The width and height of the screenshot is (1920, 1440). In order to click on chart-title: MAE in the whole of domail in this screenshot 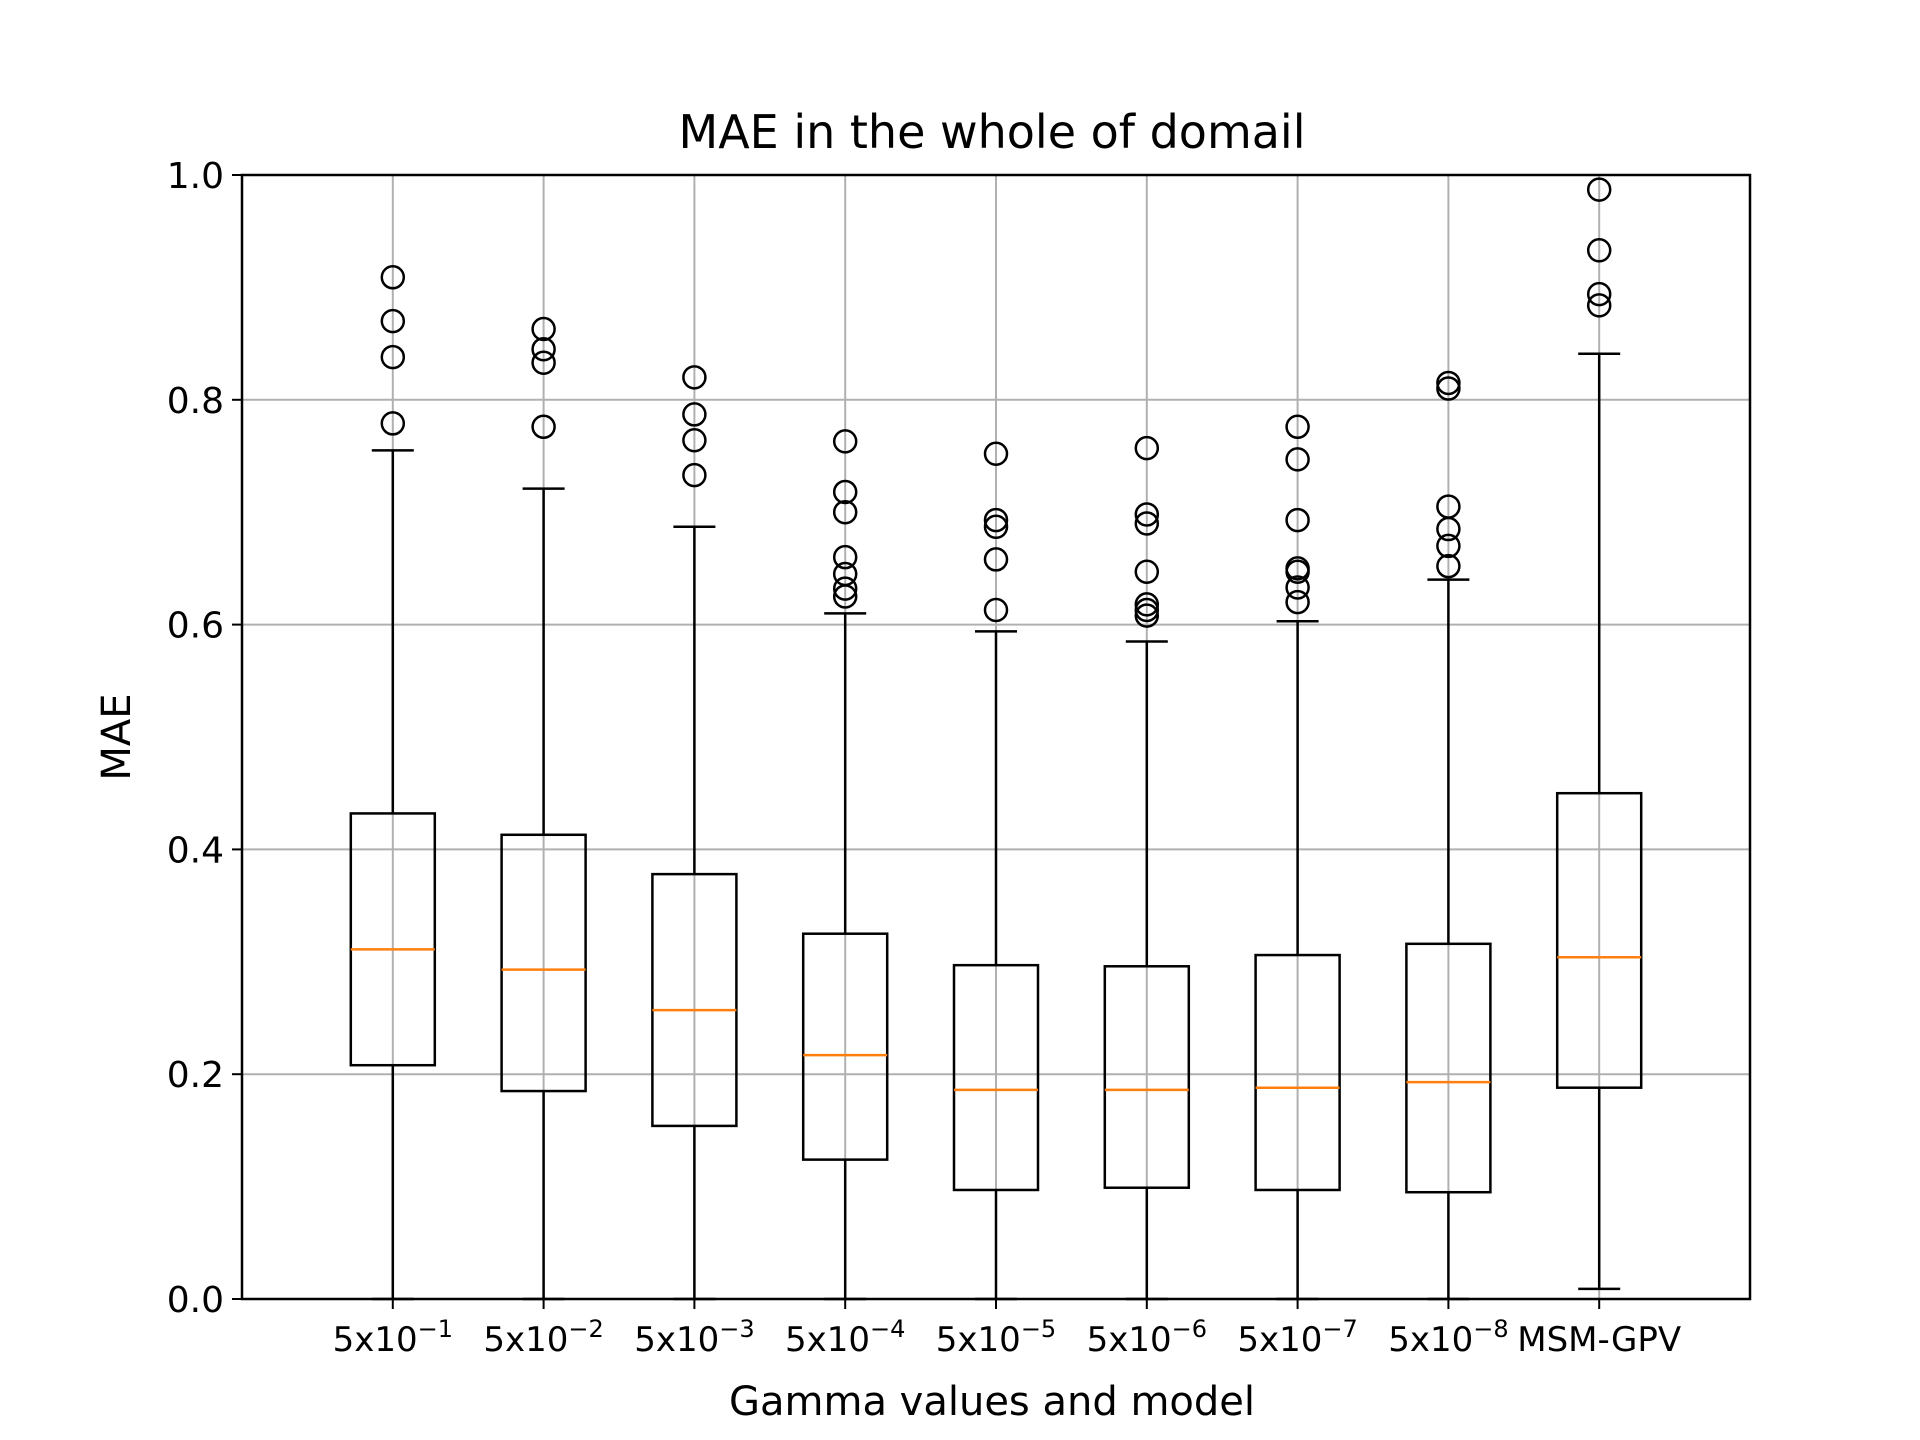, I will do `click(992, 132)`.